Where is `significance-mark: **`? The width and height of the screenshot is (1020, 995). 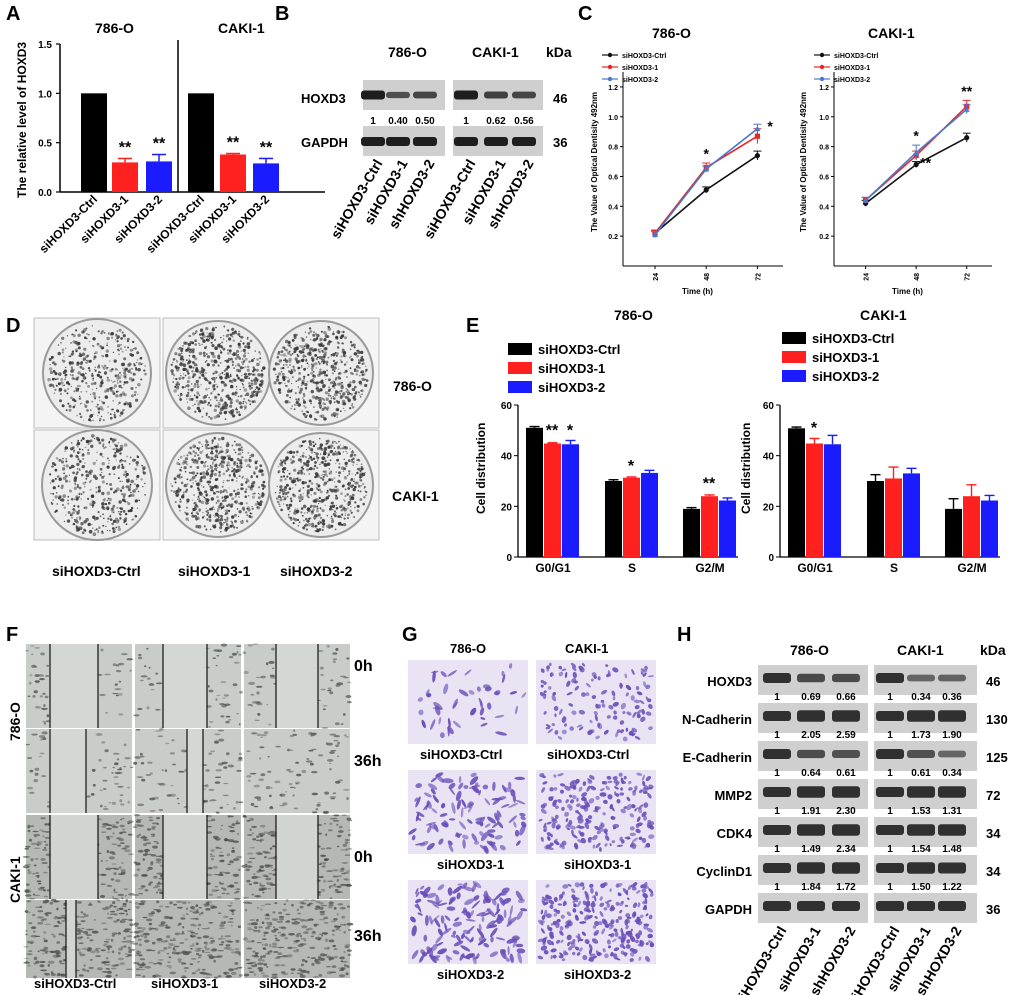 significance-mark: ** is located at coordinates (125, 147).